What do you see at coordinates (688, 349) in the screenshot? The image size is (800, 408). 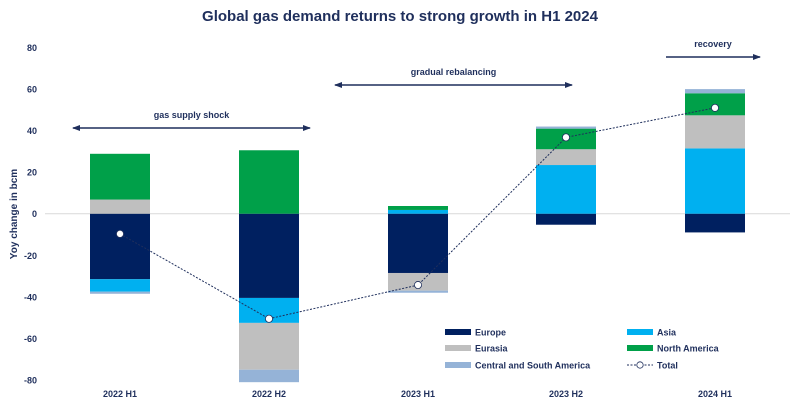 I see `legend-label: North America` at bounding box center [688, 349].